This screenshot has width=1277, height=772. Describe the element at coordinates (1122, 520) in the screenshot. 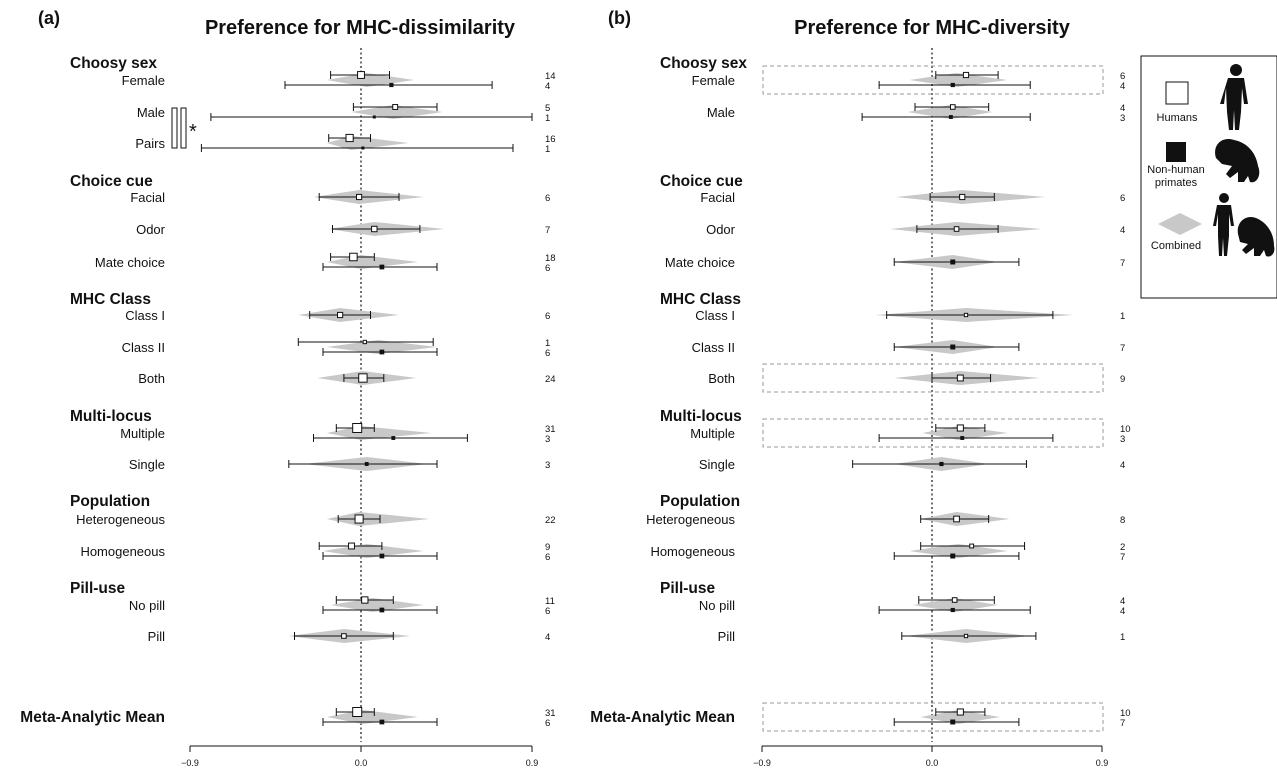

I see `human-n-label: 8` at that location.